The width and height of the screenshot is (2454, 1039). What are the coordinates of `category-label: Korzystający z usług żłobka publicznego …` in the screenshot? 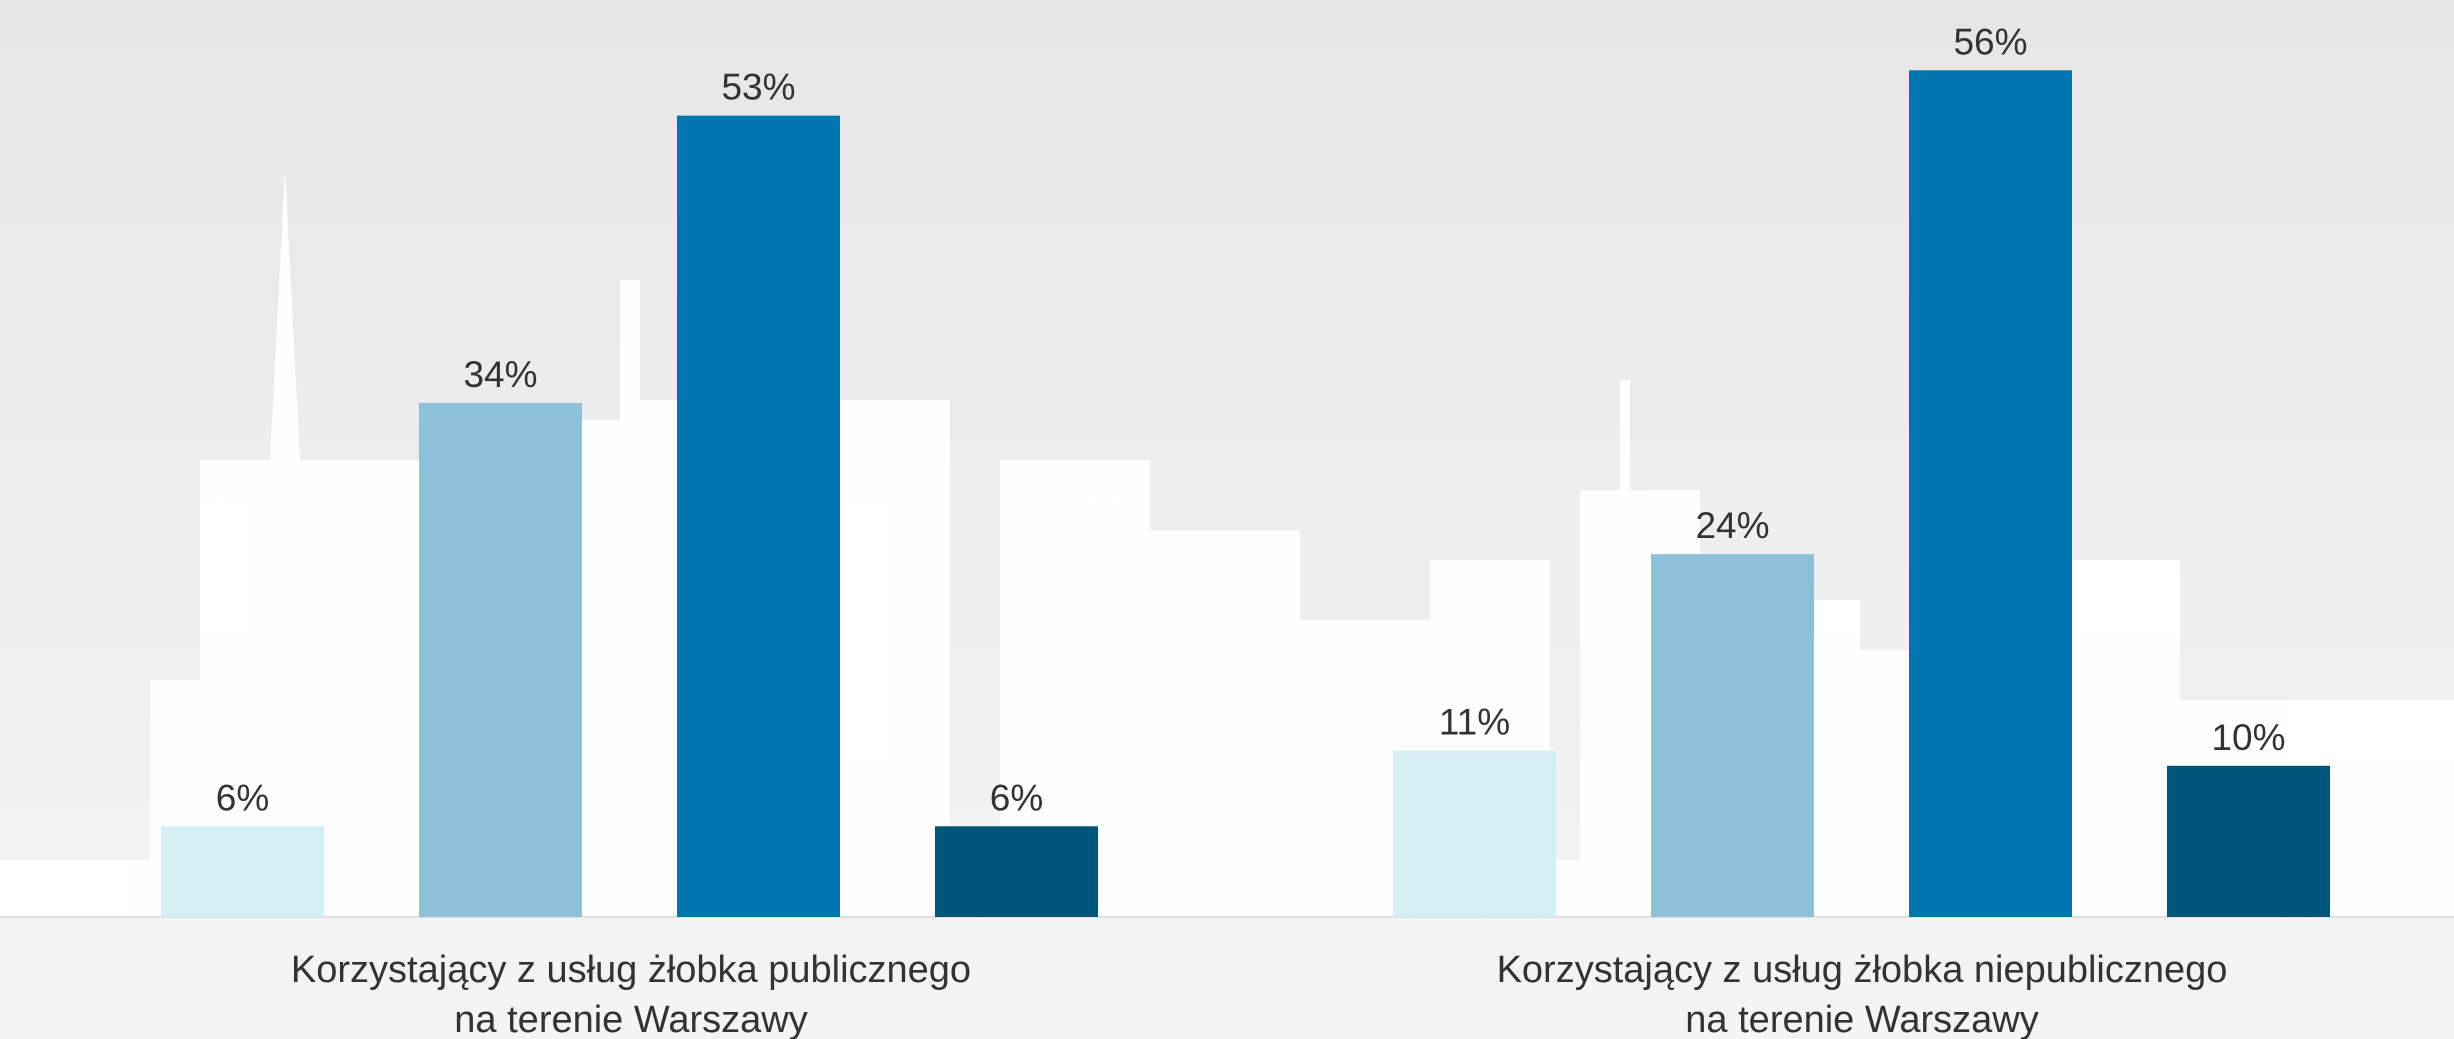 It's located at (631, 994).